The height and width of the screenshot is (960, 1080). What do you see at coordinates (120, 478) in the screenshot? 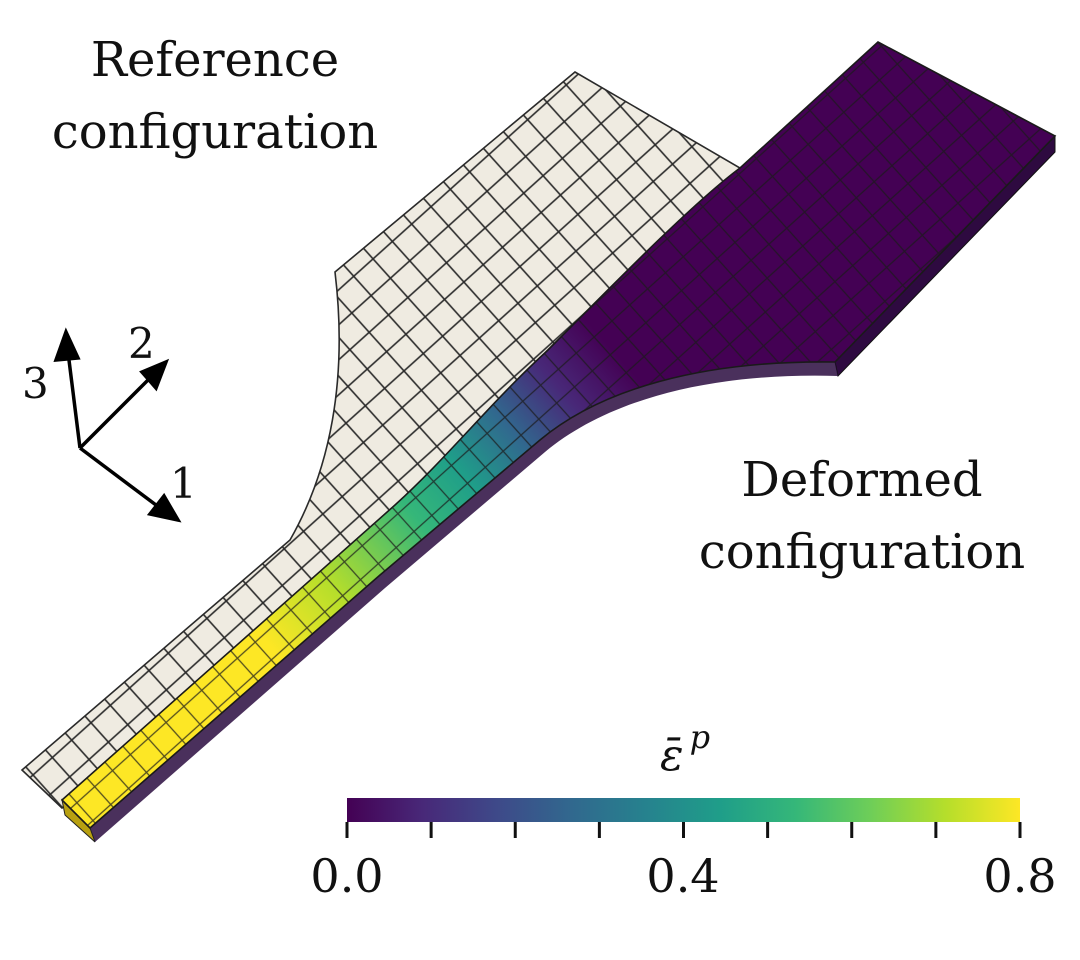
I see `axis-1-line` at bounding box center [120, 478].